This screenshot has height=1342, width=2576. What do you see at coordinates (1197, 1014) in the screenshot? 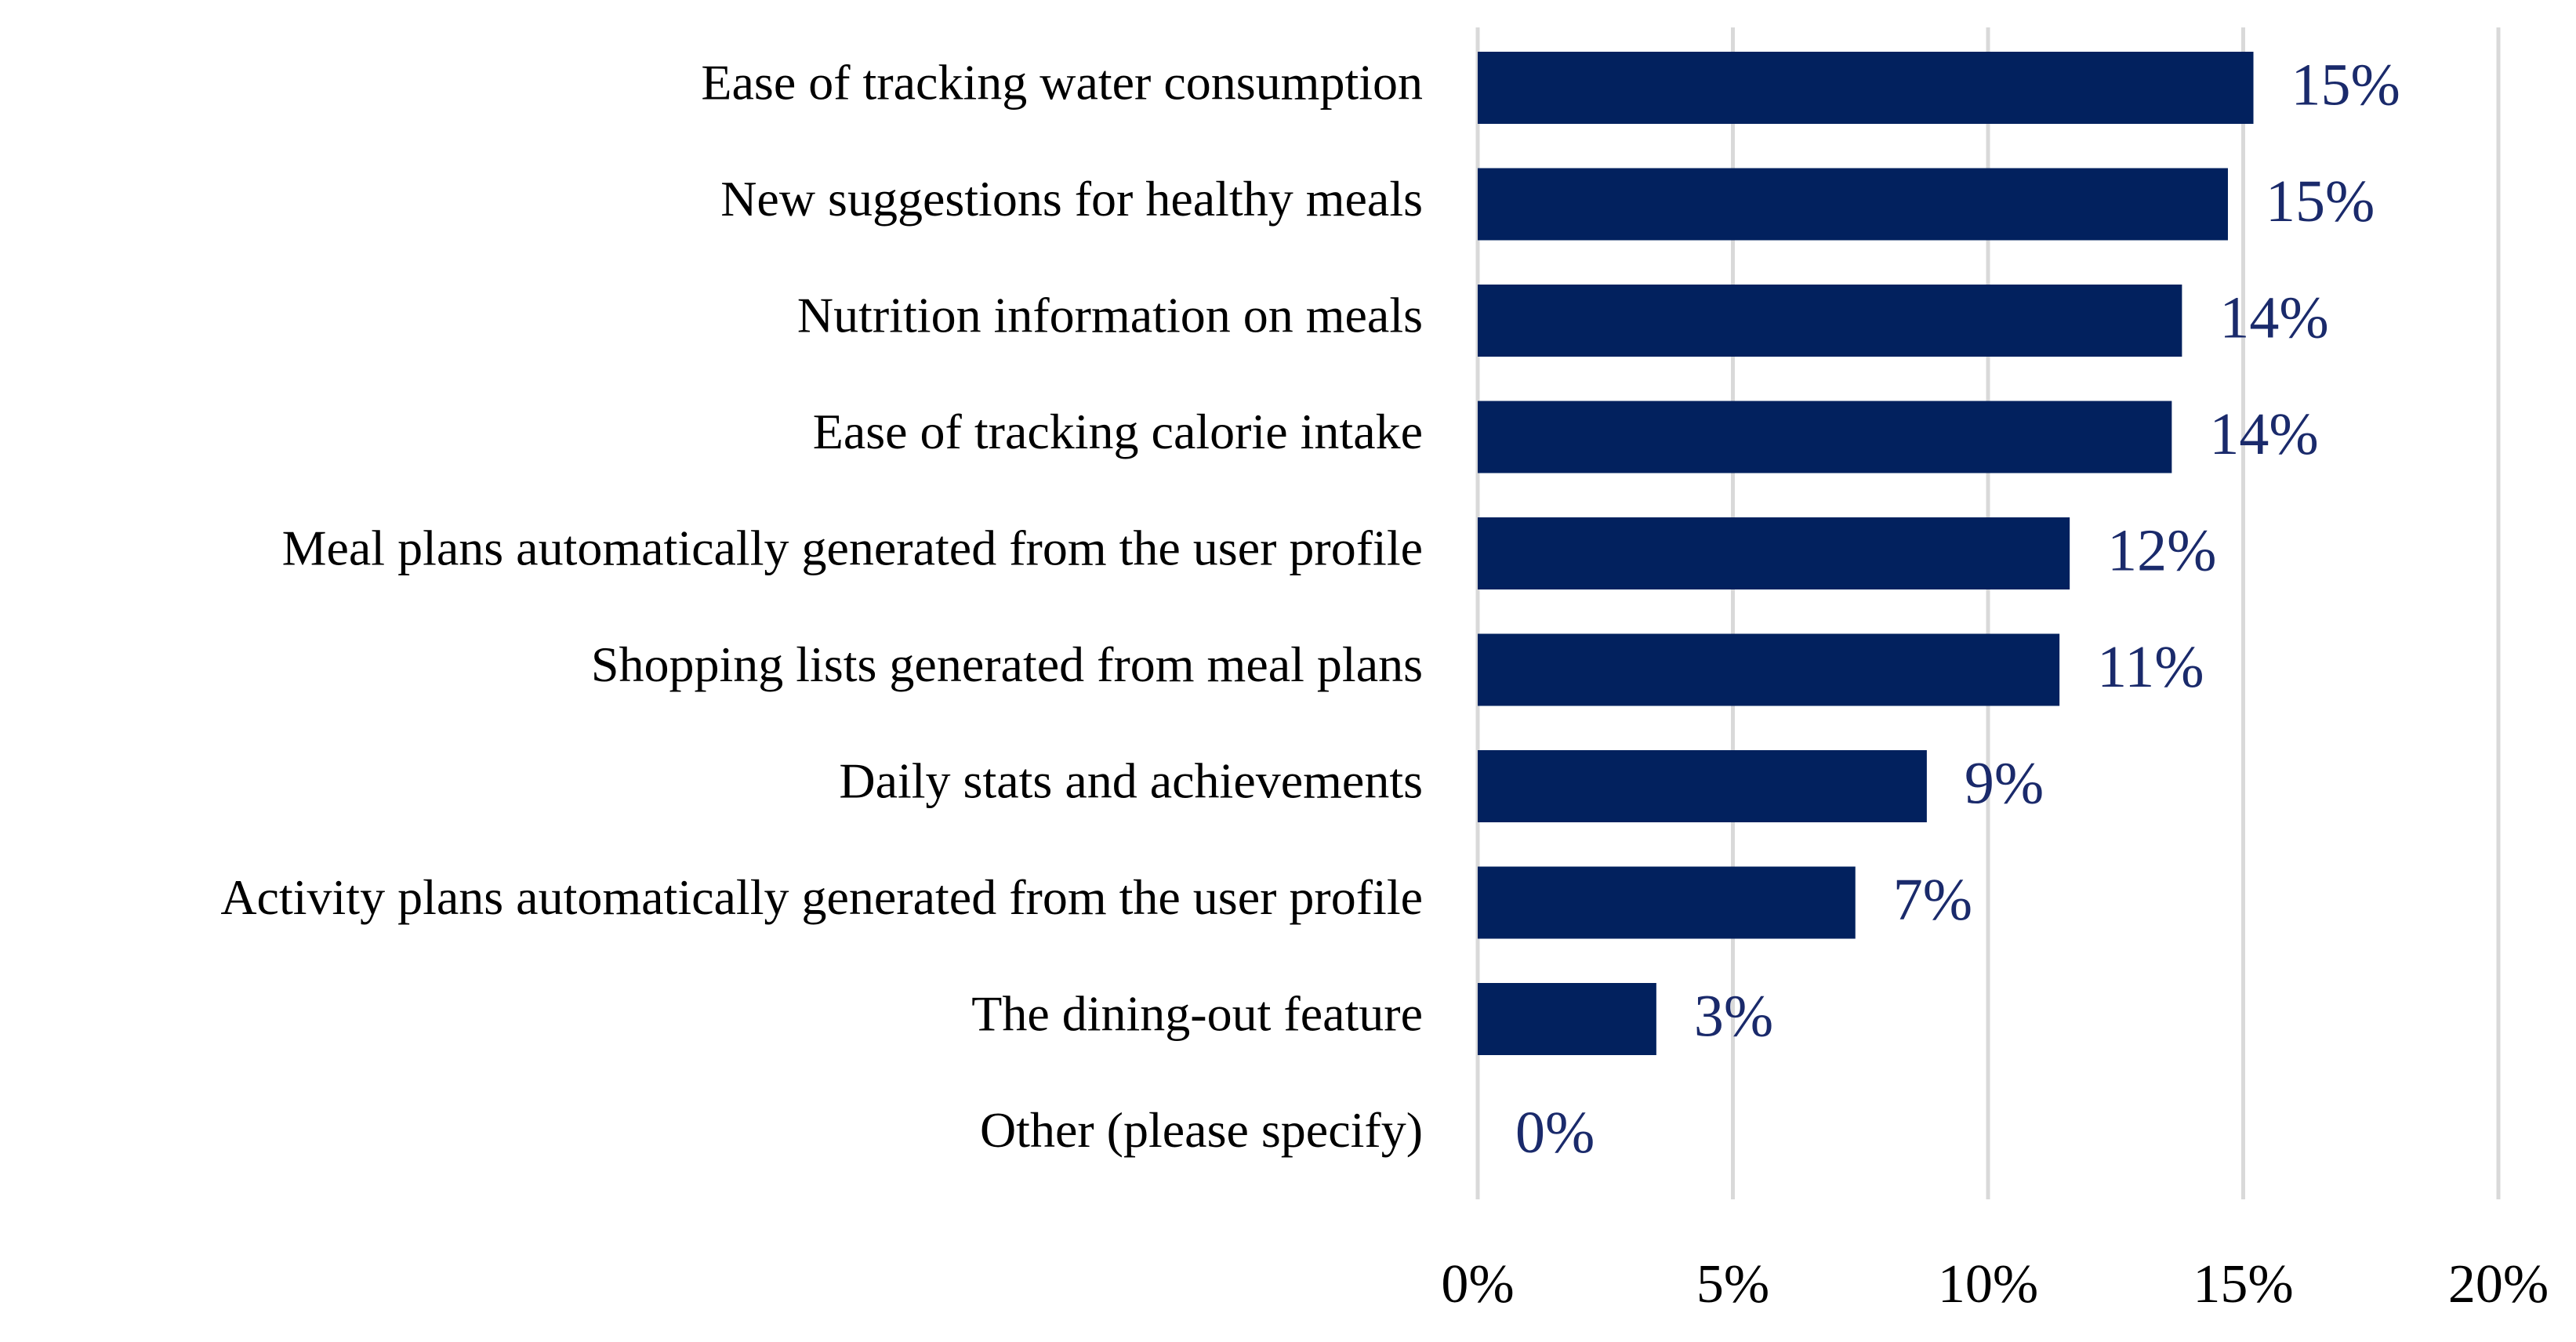
I see `category-label: The dining-out feature` at bounding box center [1197, 1014].